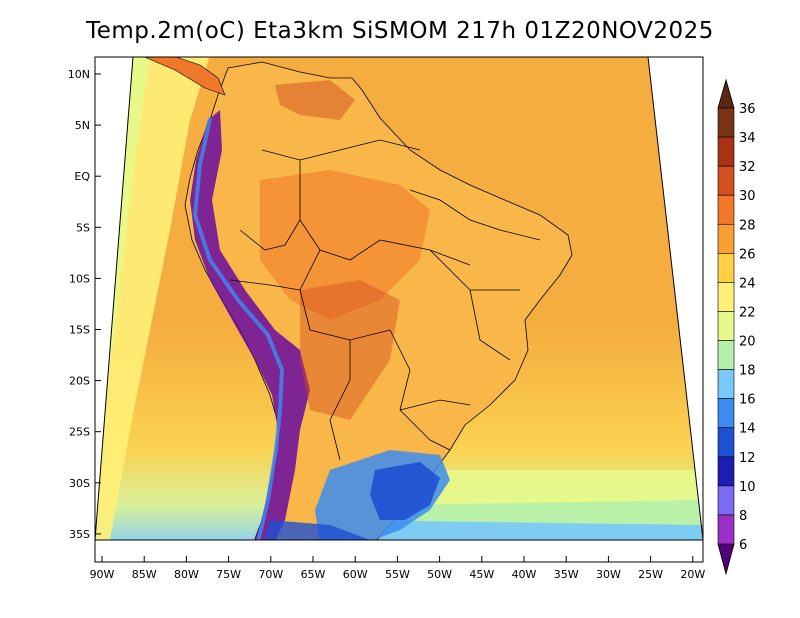 This screenshot has width=800, height=618. Describe the element at coordinates (747, 196) in the screenshot. I see `colorbar-label: 30` at that location.